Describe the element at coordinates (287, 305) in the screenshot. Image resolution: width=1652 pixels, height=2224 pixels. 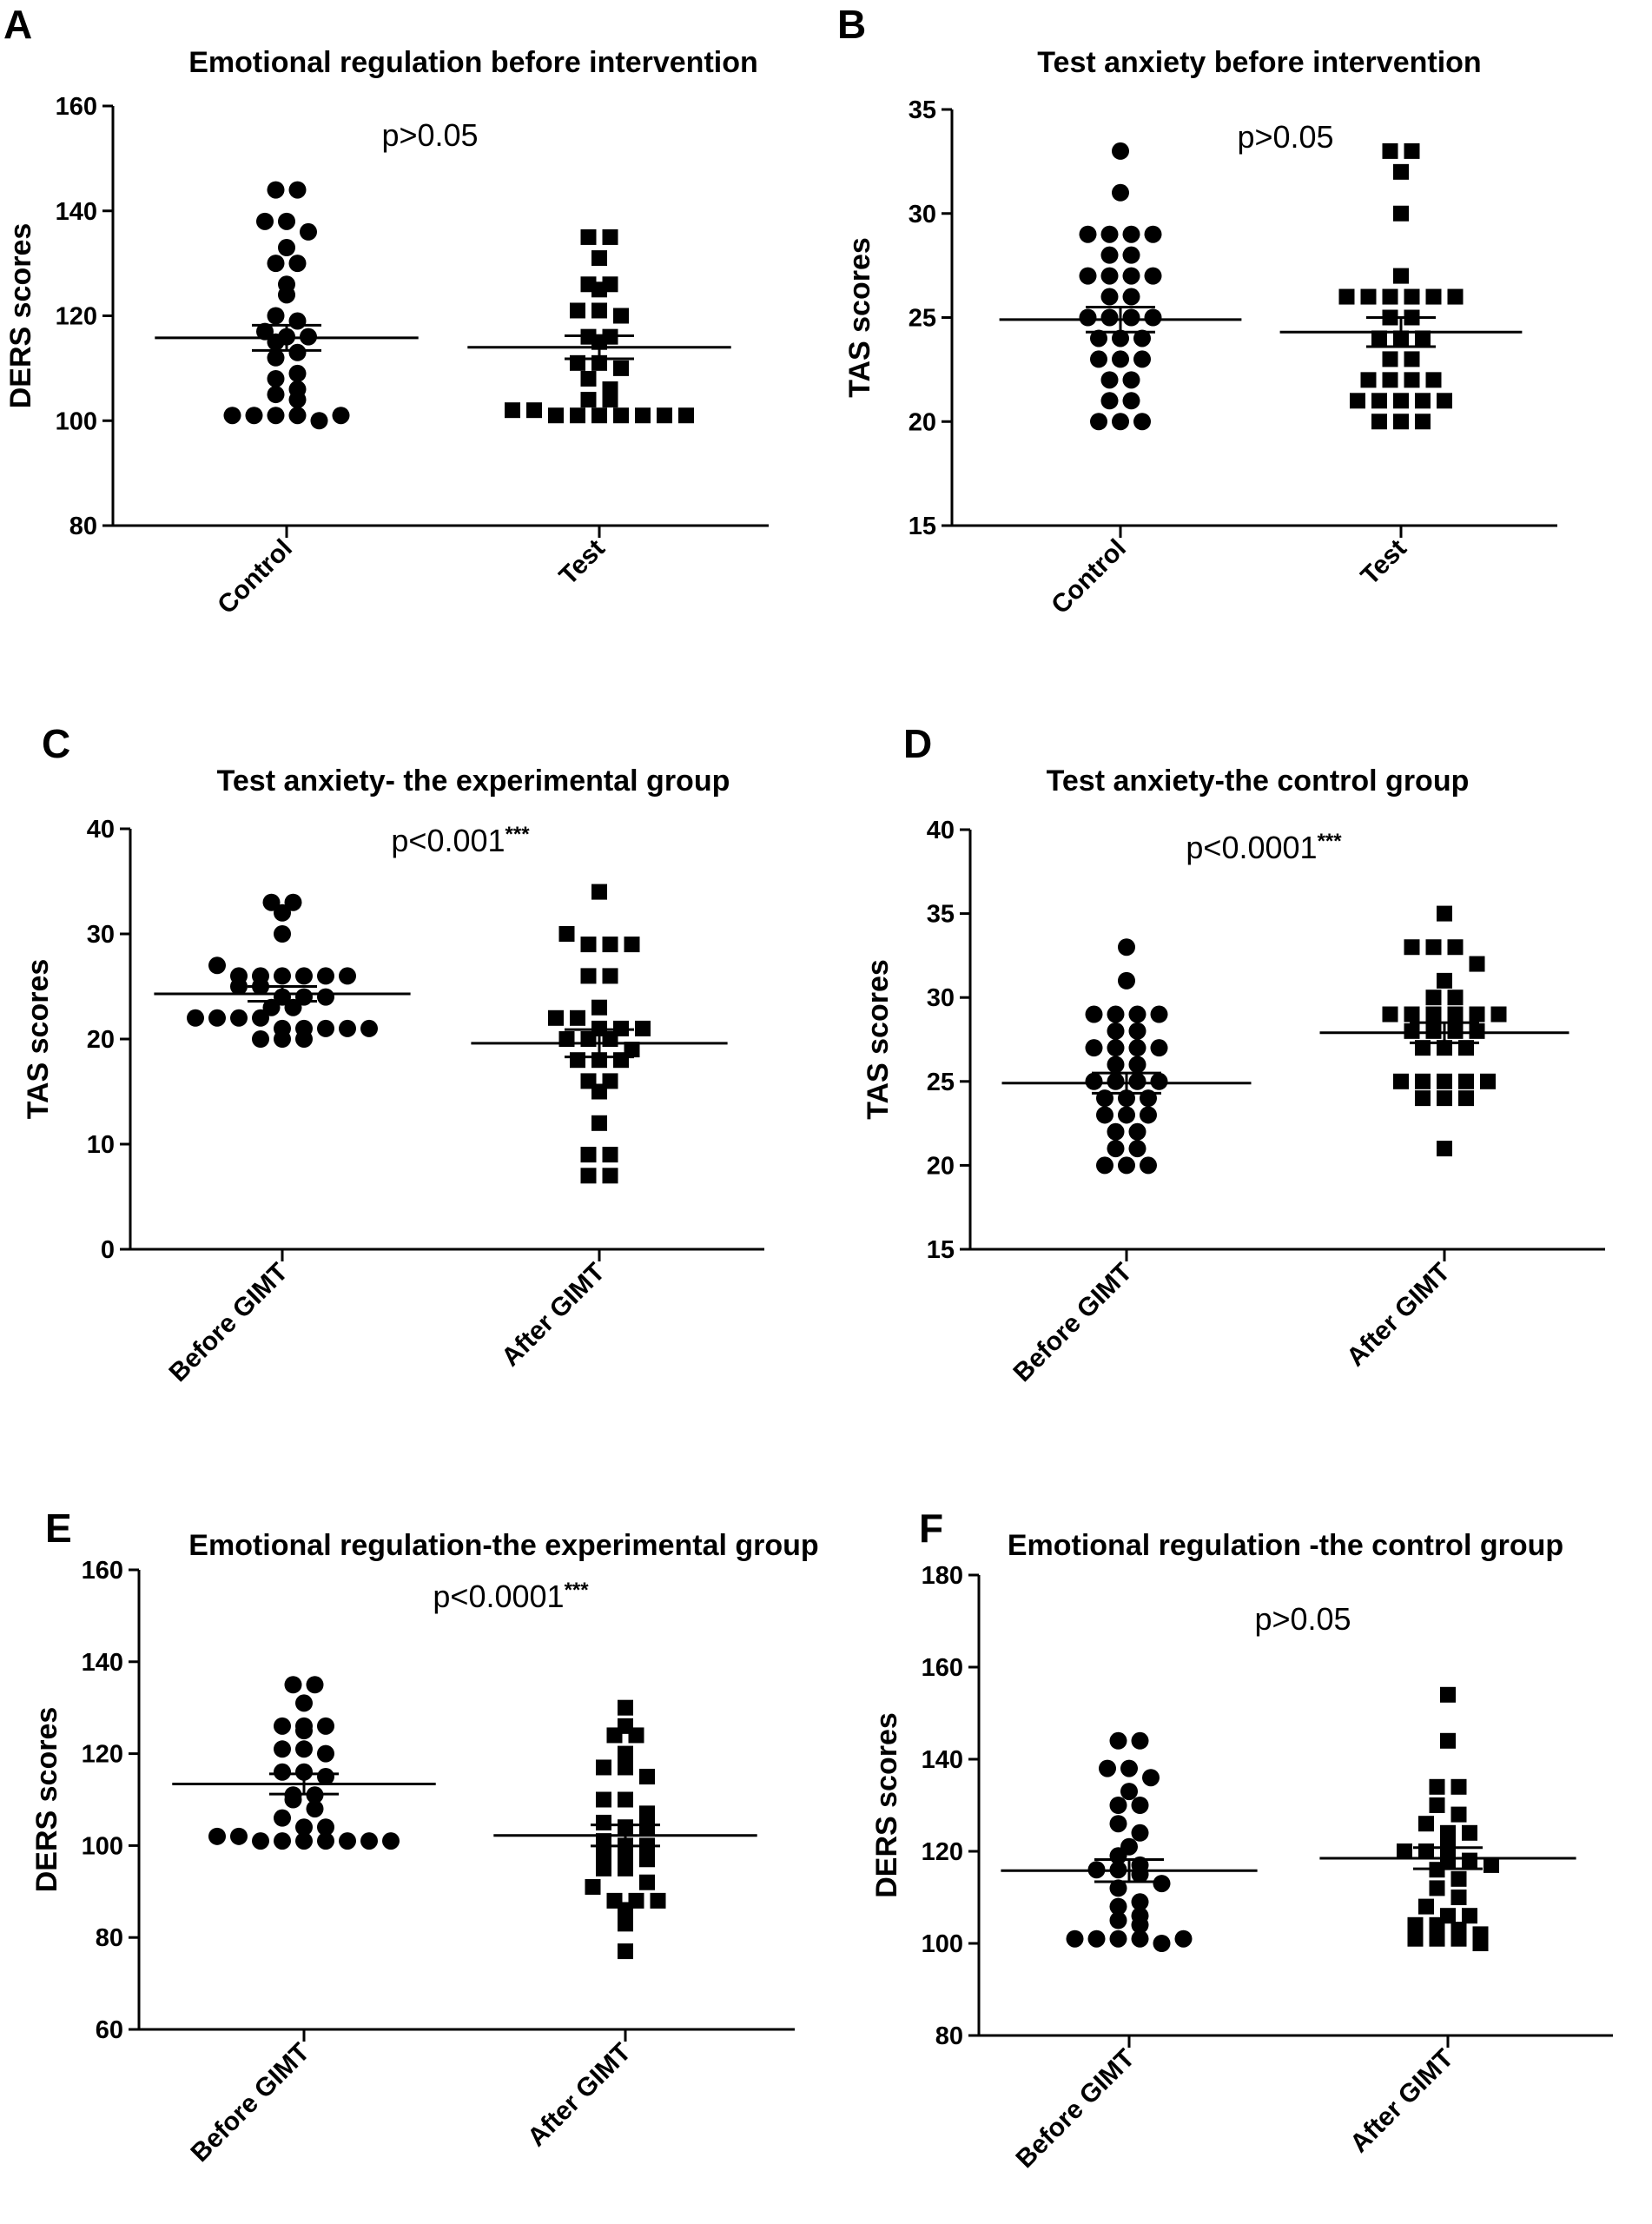
I see `series-control` at that location.